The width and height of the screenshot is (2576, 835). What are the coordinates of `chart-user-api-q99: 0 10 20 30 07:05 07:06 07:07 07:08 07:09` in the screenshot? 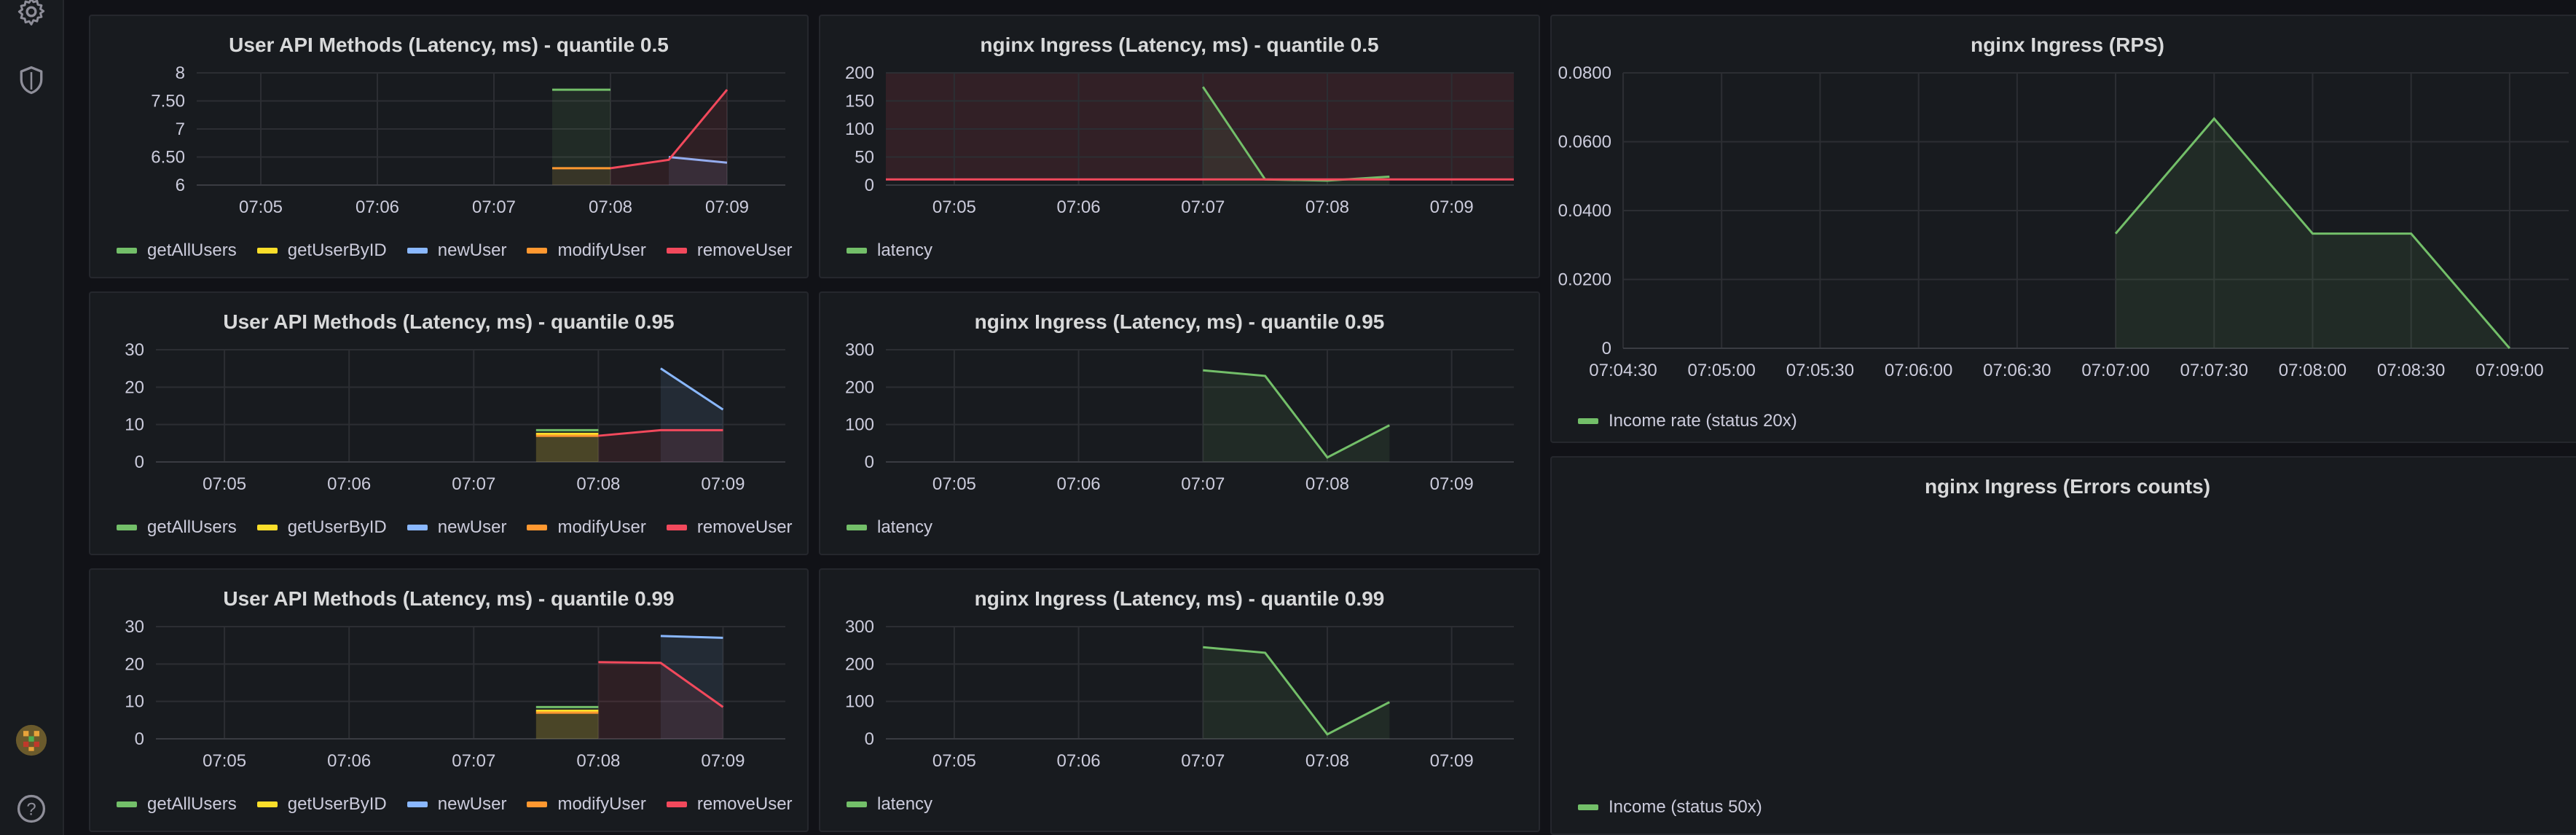 It's located at (455, 694).